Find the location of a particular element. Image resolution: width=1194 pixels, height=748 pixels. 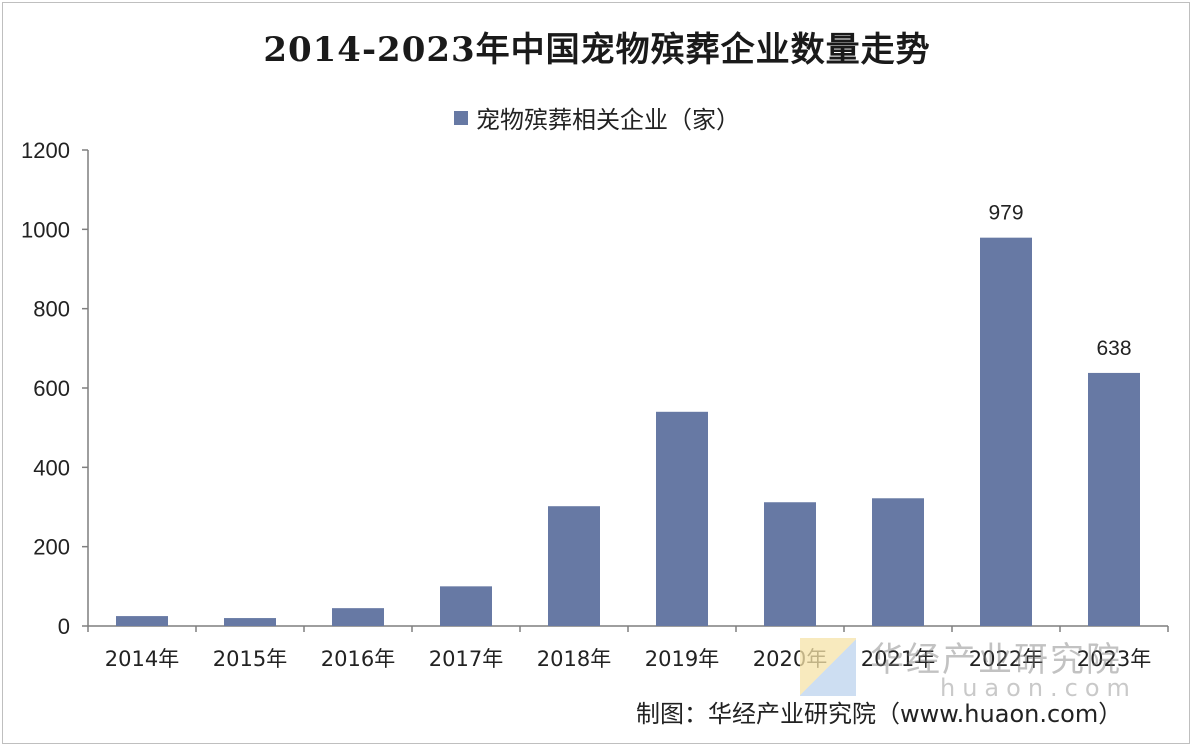

x-tick-label: 2023年 is located at coordinates (1114, 659).